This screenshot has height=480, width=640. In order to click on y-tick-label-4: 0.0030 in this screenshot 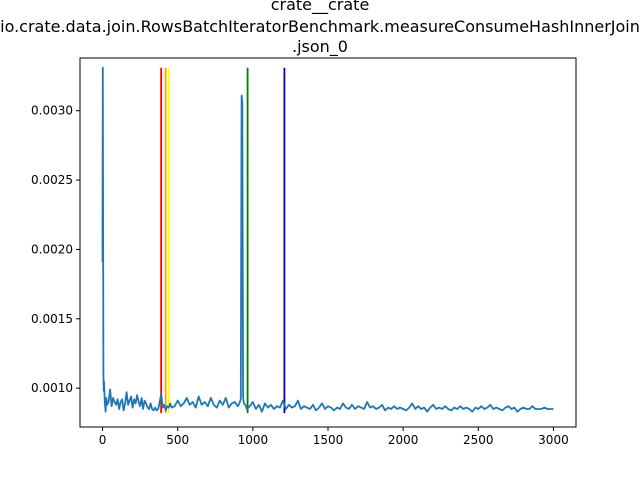, I will do `click(52, 111)`.